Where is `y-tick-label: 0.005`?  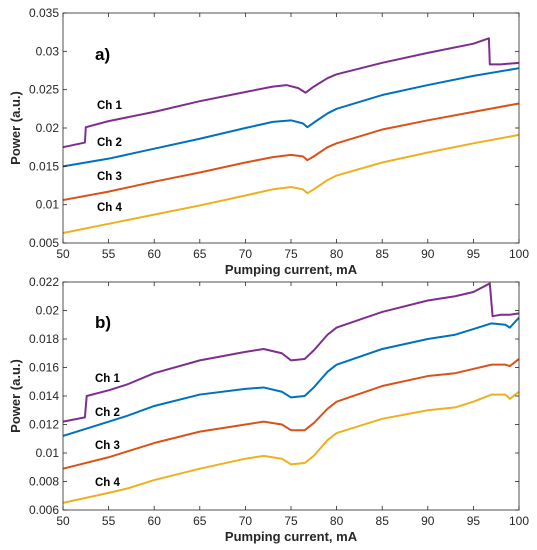 y-tick-label: 0.005 is located at coordinates (44, 243).